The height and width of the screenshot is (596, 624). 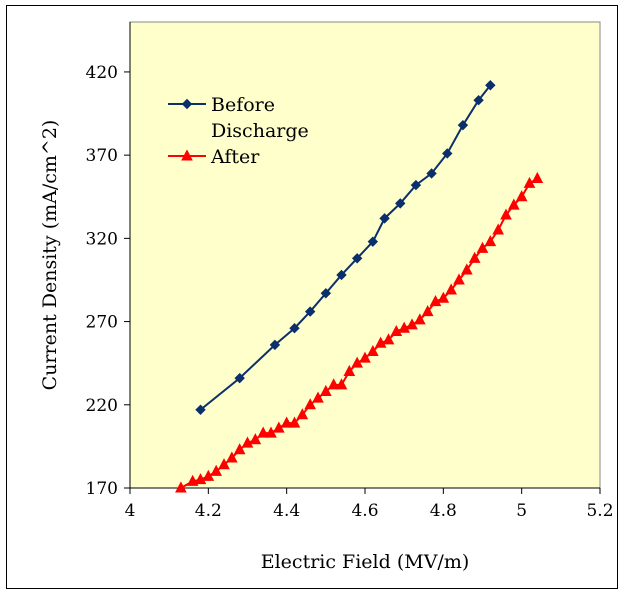 I want to click on x-axis-title: Electric Field (MV/m), so click(x=365, y=562).